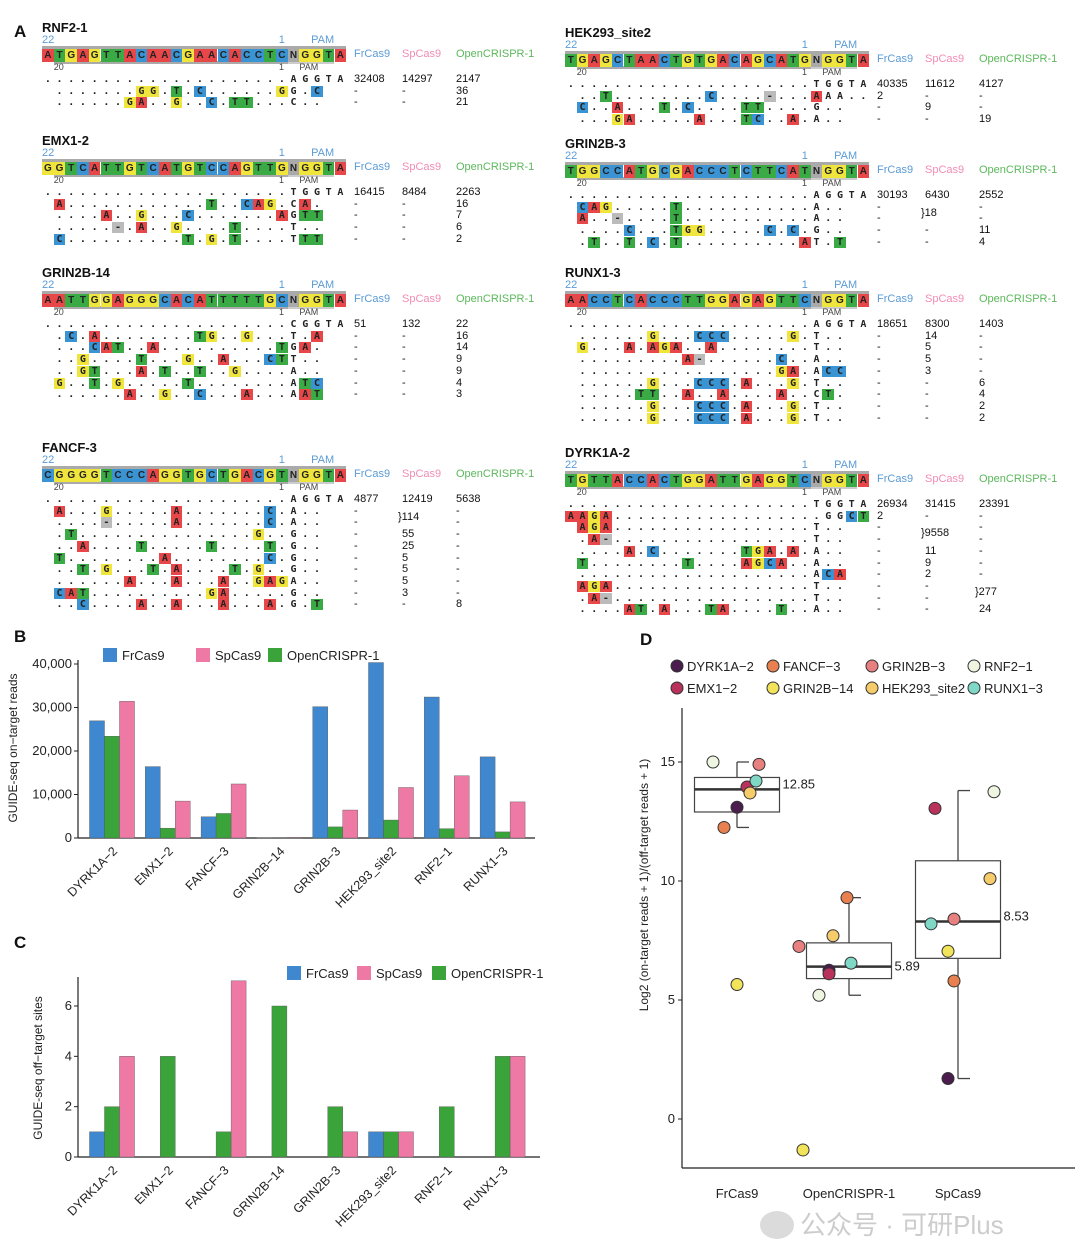 This screenshot has width=1080, height=1245. Describe the element at coordinates (197, 383) in the screenshot. I see `alignment-row: G..T.G.....T........aTC` at that location.